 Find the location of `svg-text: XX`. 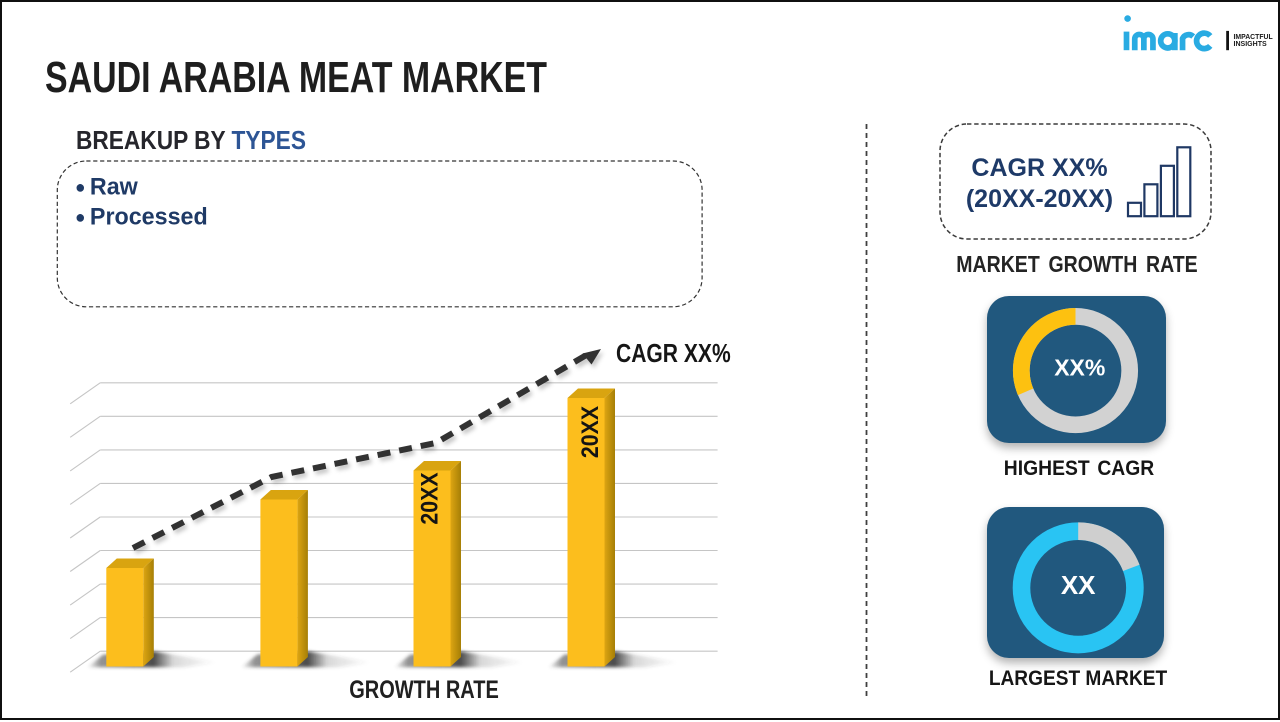

svg-text: XX is located at coordinates (1078, 585).